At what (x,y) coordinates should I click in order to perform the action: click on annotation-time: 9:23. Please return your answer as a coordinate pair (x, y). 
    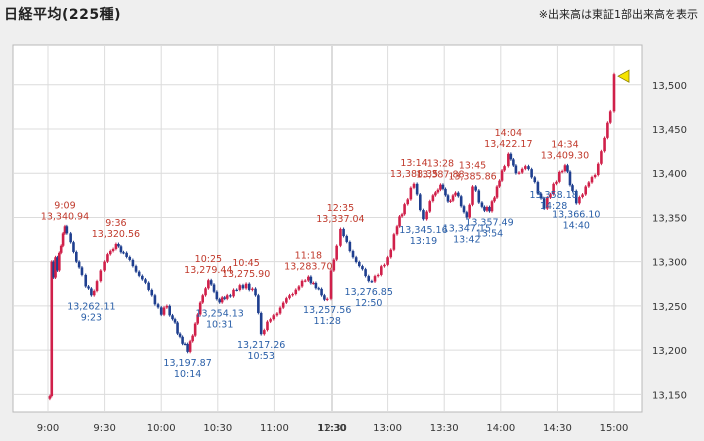
    Looking at the image, I should click on (91, 317).